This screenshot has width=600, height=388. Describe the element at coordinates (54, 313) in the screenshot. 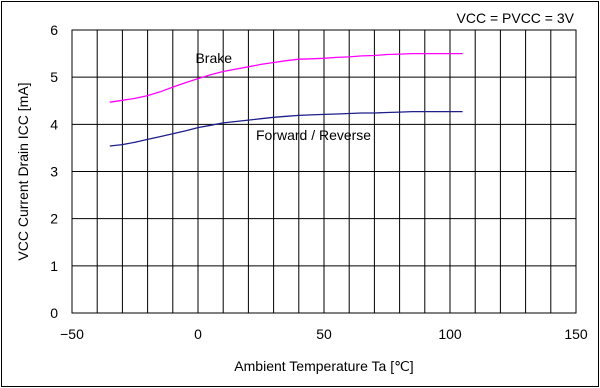

I see `y-tick-label: 0` at that location.